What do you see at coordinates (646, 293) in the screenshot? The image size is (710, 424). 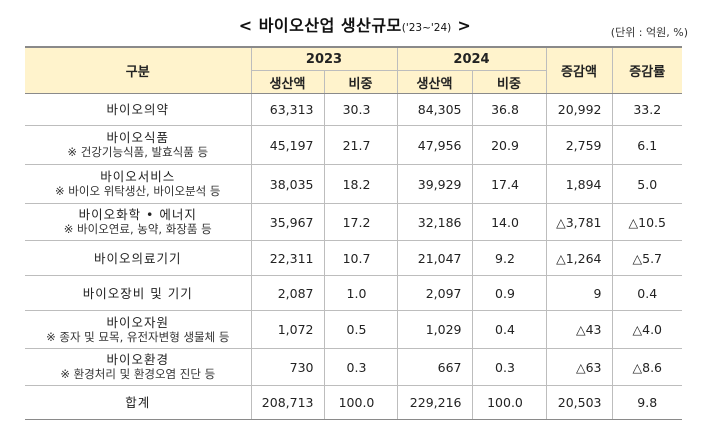 I see `cell-change-rate: 0.4` at bounding box center [646, 293].